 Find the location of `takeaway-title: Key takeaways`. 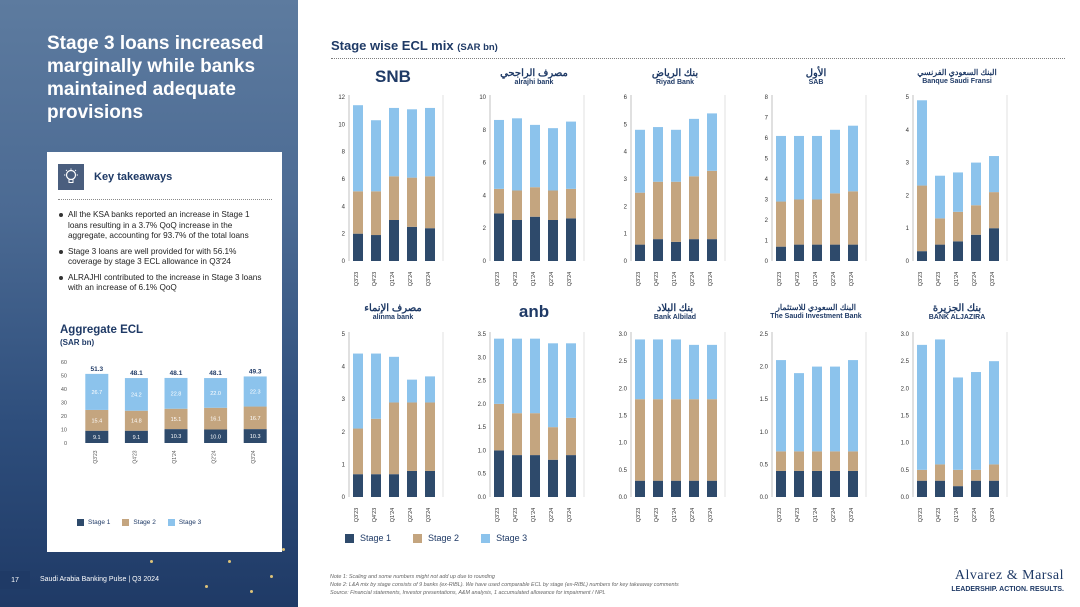

takeaway-title: Key takeaways is located at coordinates (133, 177).